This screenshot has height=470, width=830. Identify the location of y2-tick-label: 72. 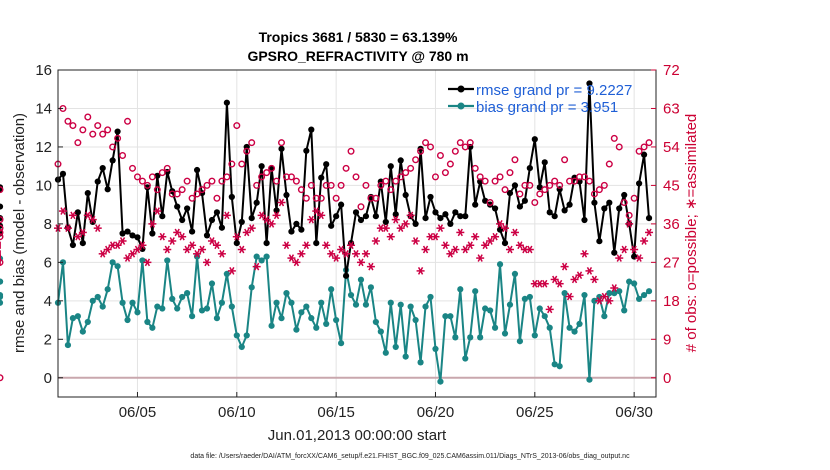
(671, 70).